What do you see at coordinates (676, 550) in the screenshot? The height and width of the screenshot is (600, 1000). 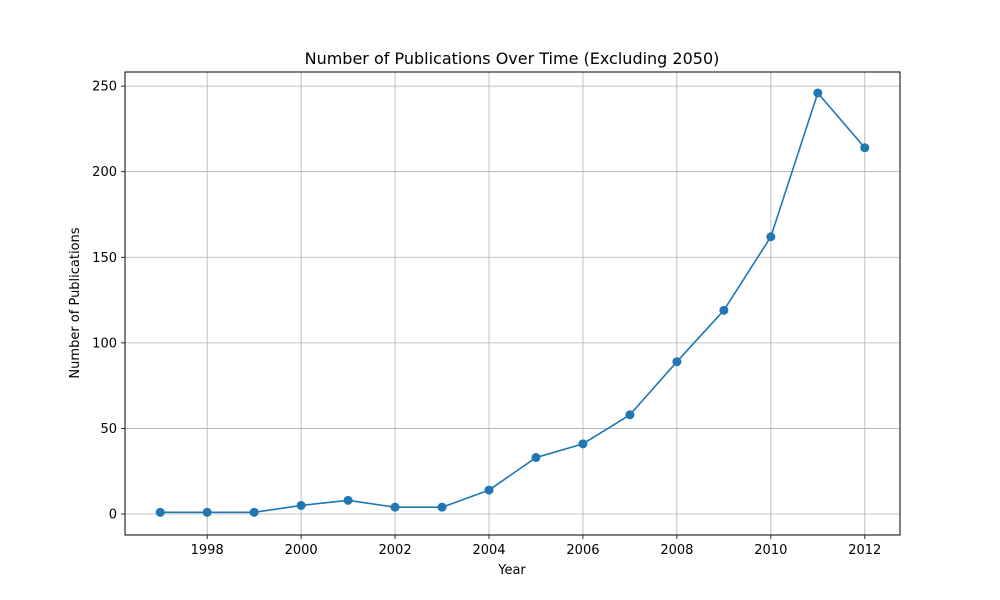 I see `x-tick-label: 2008` at bounding box center [676, 550].